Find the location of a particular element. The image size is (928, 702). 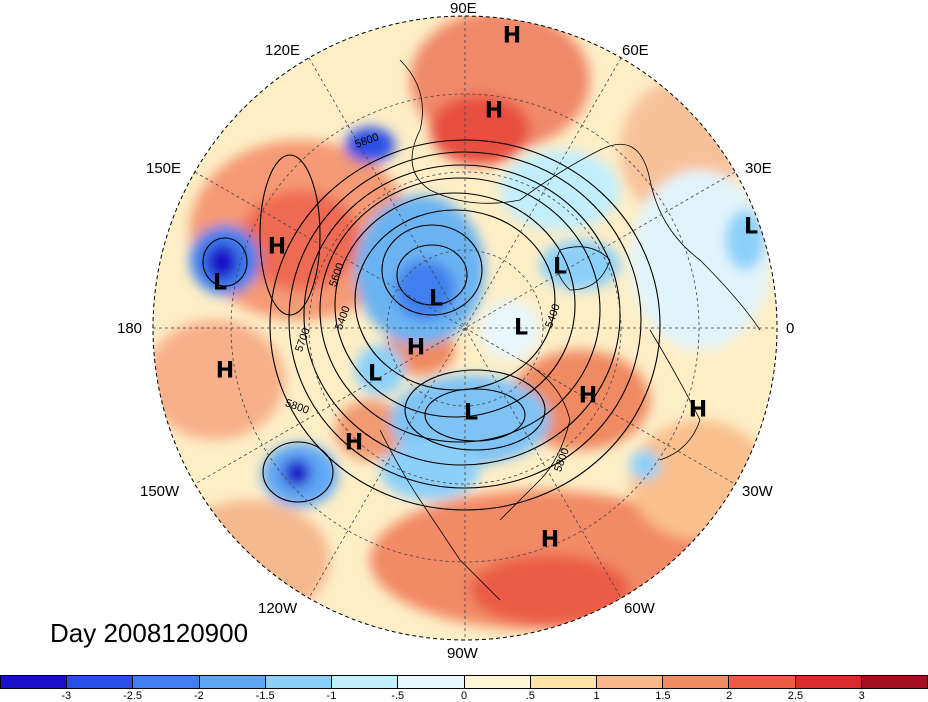

colorbar-tick-label: 3 is located at coordinates (861, 696).